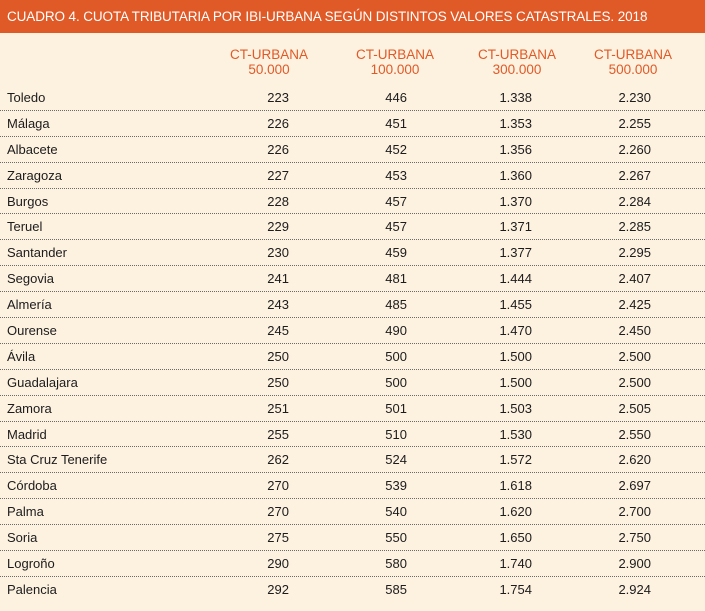 The height and width of the screenshot is (611, 705). Describe the element at coordinates (352, 590) in the screenshot. I see `table-row: Palencia 292 585 1.754 2.924` at that location.